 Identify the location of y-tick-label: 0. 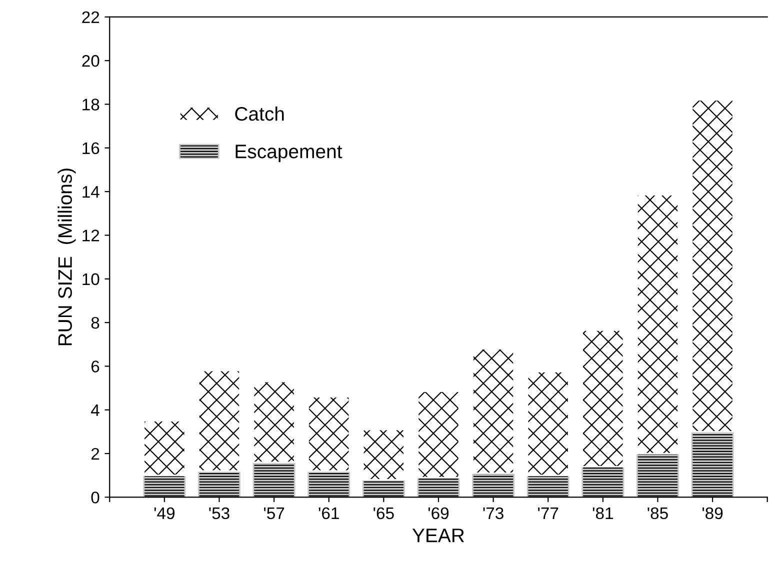
(95, 498).